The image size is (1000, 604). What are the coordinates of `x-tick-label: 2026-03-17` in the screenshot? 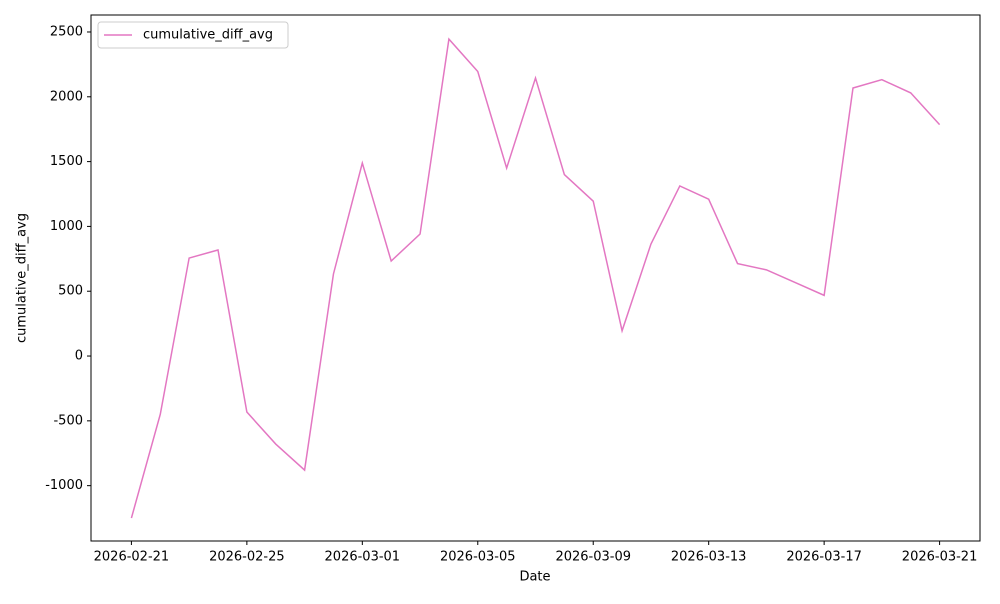 It's located at (824, 557).